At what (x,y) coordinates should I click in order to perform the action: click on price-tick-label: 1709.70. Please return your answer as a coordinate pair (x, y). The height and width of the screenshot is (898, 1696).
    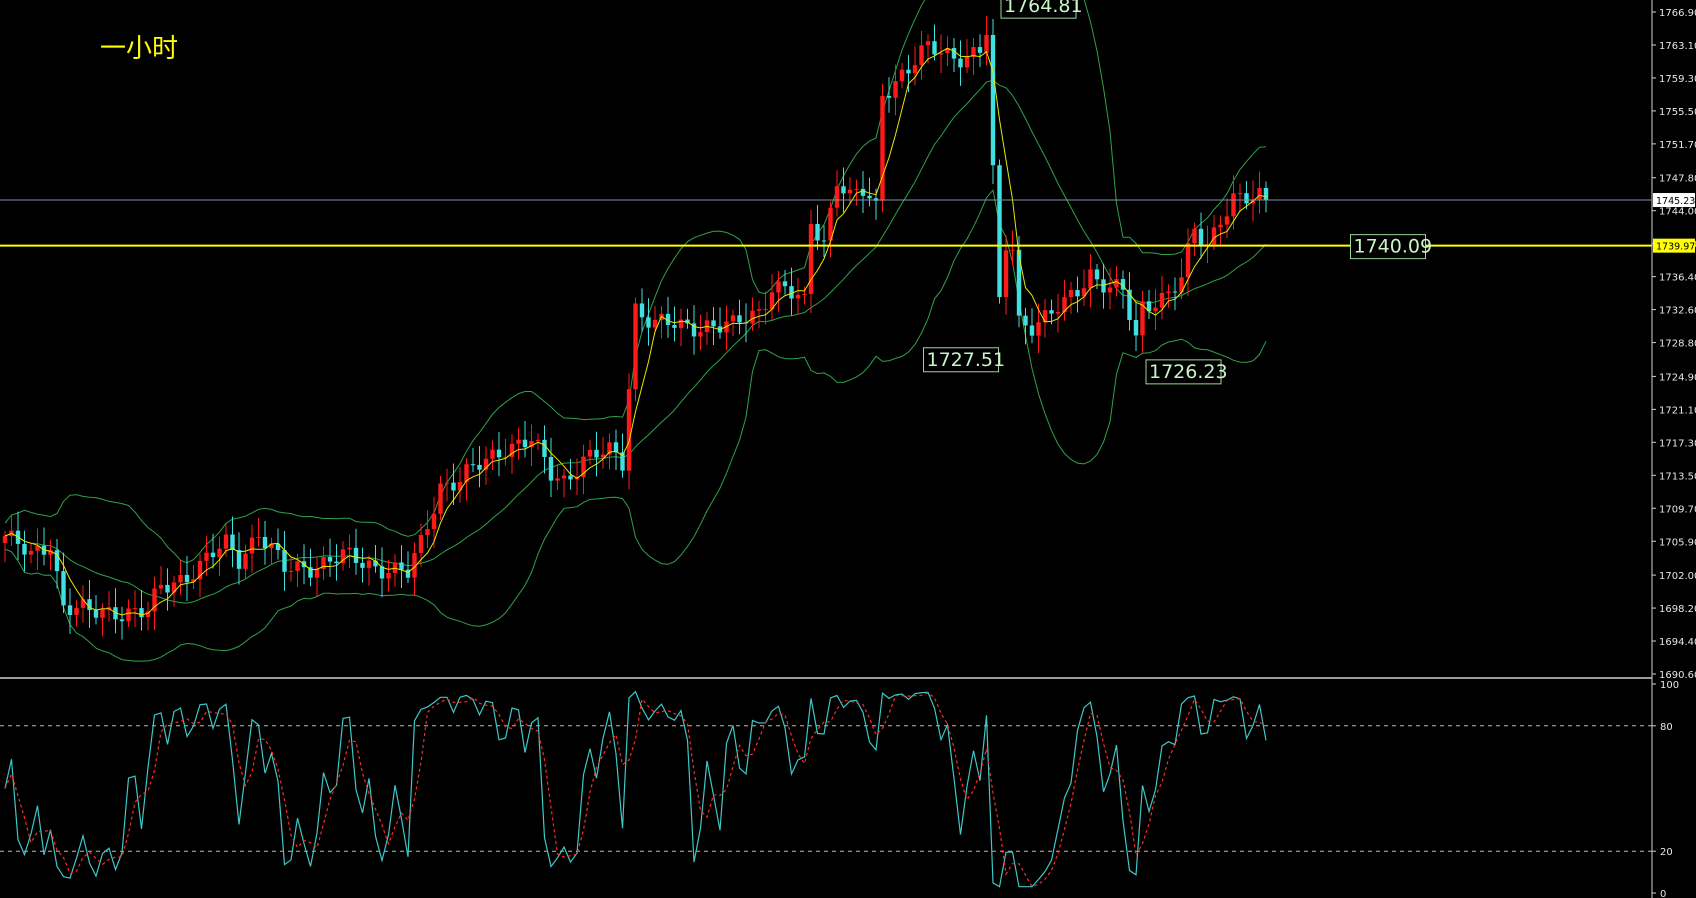
    Looking at the image, I should click on (1677, 509).